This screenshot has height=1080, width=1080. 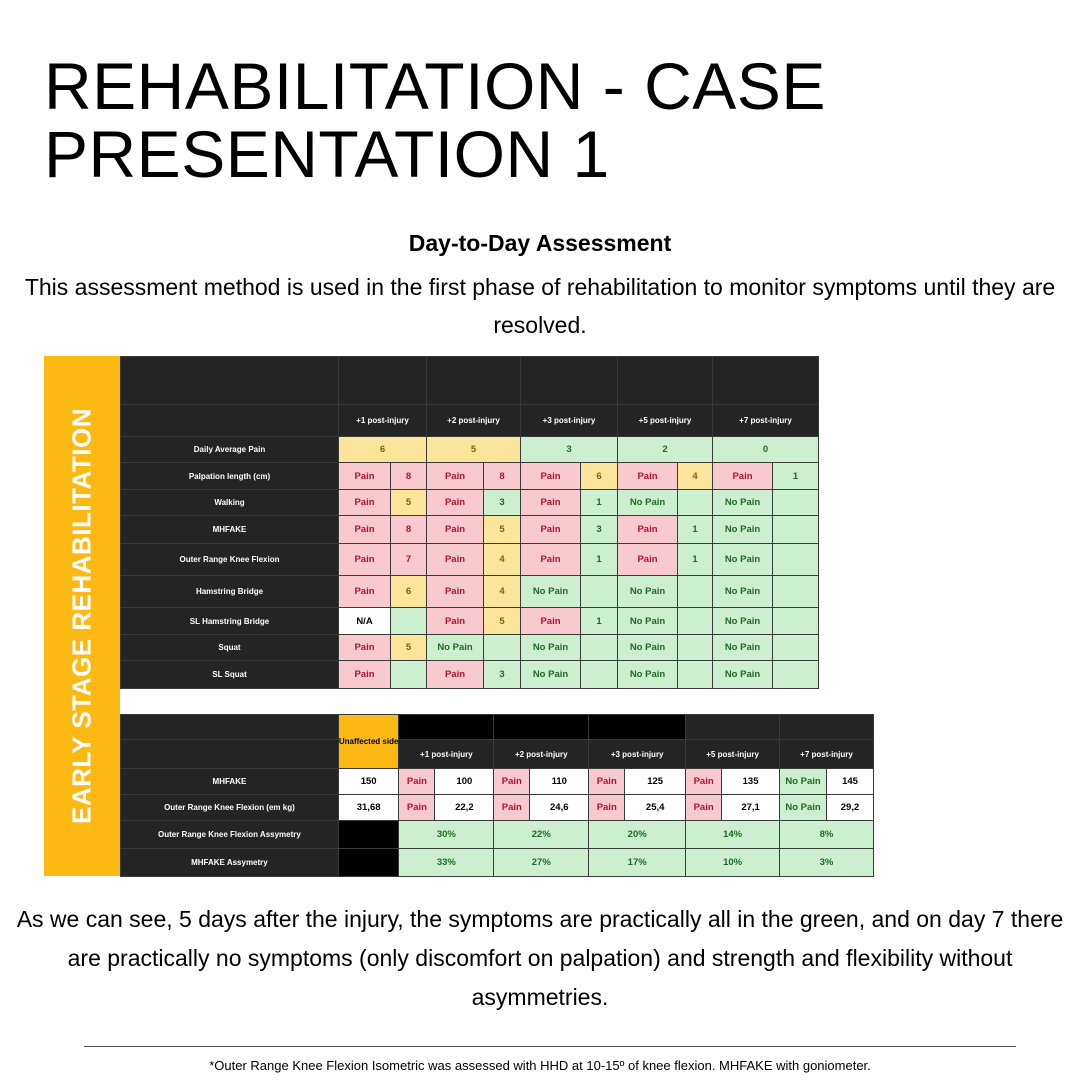 What do you see at coordinates (637, 754) in the screenshot?
I see `column-header: +3 post-injury` at bounding box center [637, 754].